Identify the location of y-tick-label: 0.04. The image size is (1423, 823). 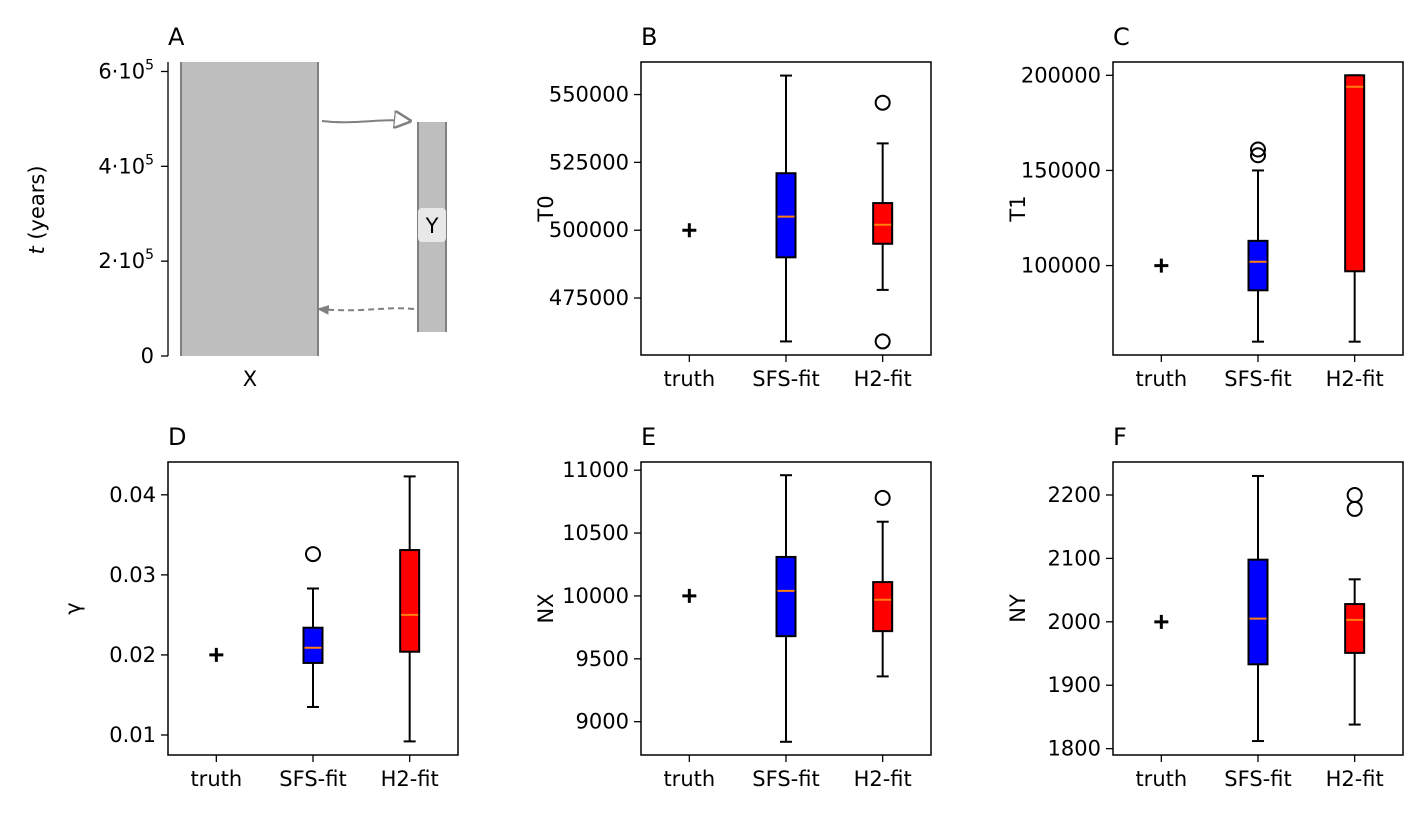
(132, 495).